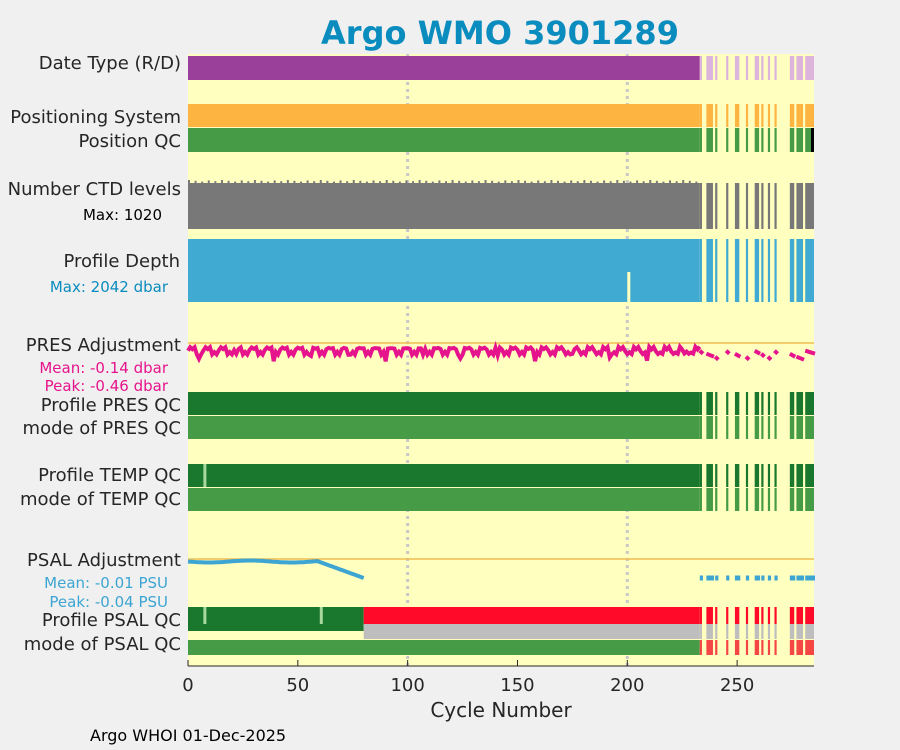  I want to click on bar-mode-psal-qc-good, so click(444, 647).